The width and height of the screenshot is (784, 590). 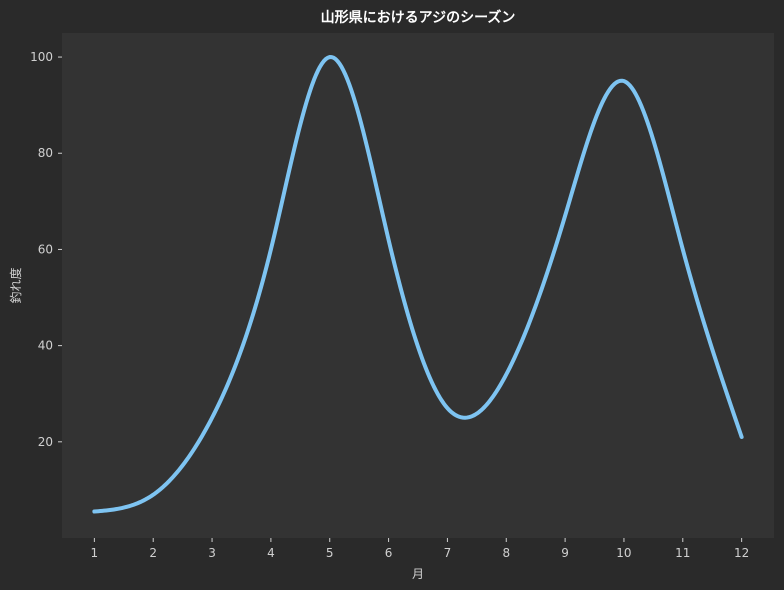 What do you see at coordinates (330, 553) in the screenshot?
I see `x-tick-label-5: 5` at bounding box center [330, 553].